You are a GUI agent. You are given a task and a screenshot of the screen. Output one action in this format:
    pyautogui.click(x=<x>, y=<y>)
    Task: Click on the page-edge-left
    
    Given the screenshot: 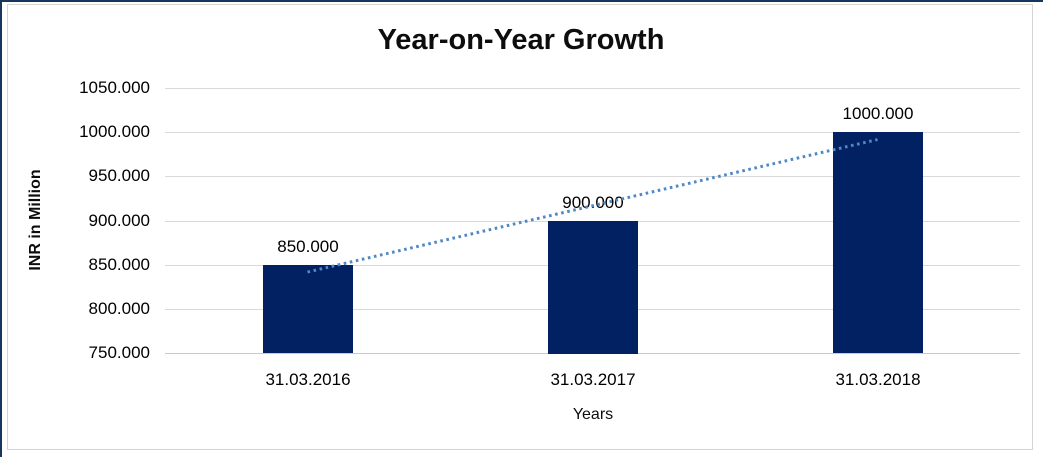 What is the action you would take?
    pyautogui.click(x=1, y=228)
    